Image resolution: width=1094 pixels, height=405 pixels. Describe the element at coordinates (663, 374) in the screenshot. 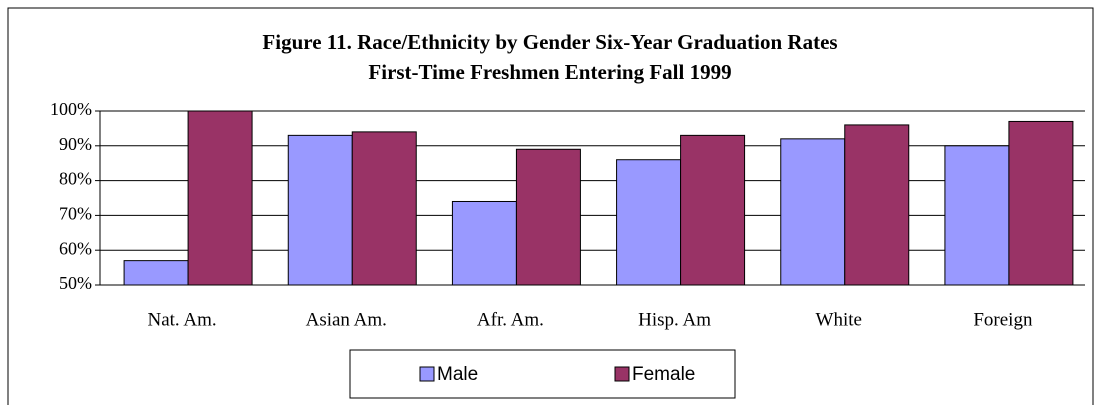

I see `legend-label: Female` at that location.